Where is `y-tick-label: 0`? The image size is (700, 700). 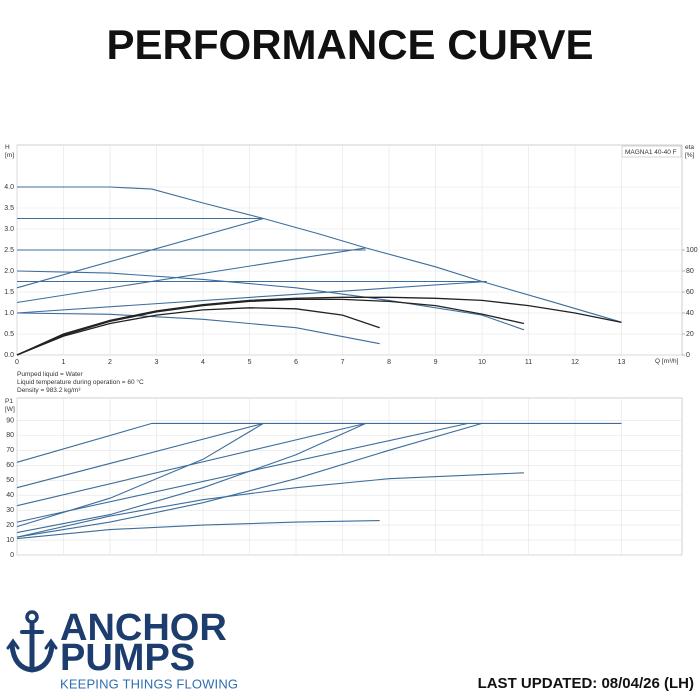 y-tick-label: 0 is located at coordinates (12, 555).